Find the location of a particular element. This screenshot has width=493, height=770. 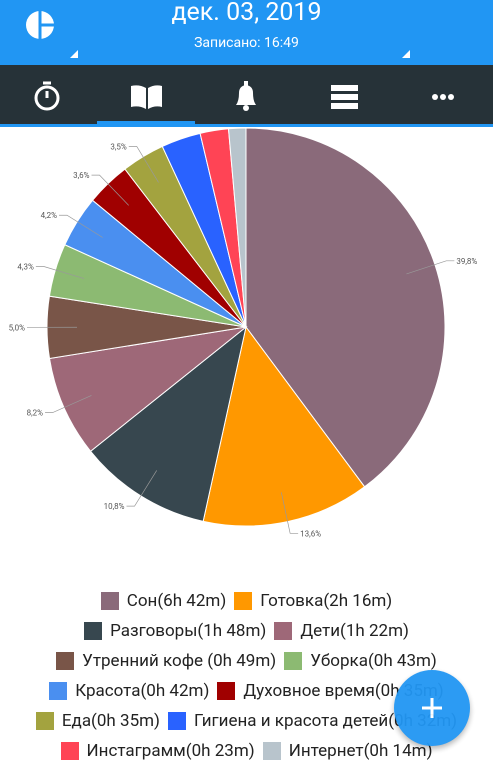

legend-row: Инстаграмм(0h 23m) Интернет(0h 14m) is located at coordinates (246, 751).